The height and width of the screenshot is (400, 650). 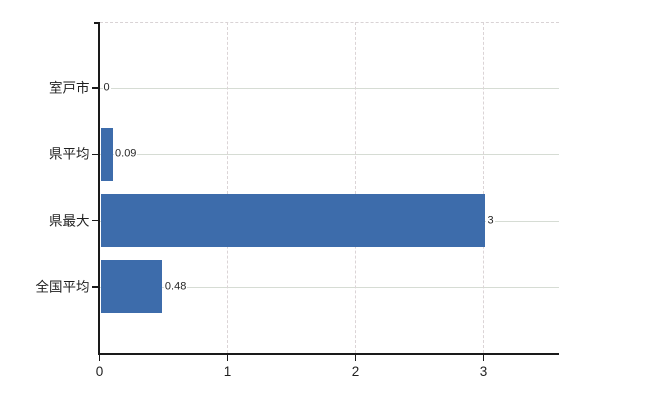 I want to click on x-tick-label: 0, so click(x=99, y=371).